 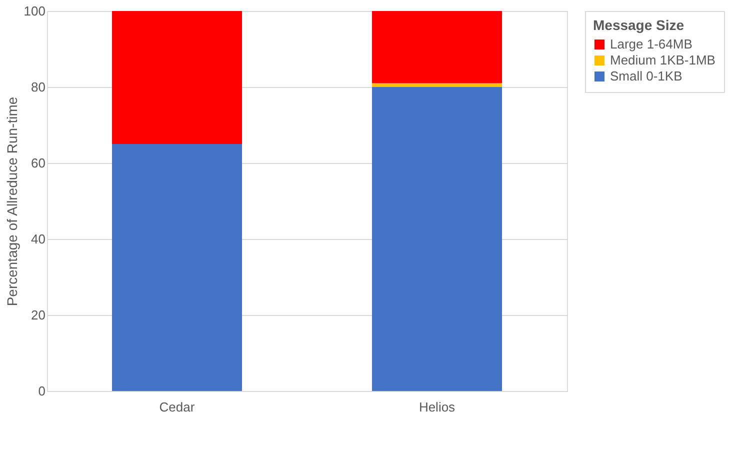 I want to click on legend-label: Small 0-1KB, so click(x=646, y=76).